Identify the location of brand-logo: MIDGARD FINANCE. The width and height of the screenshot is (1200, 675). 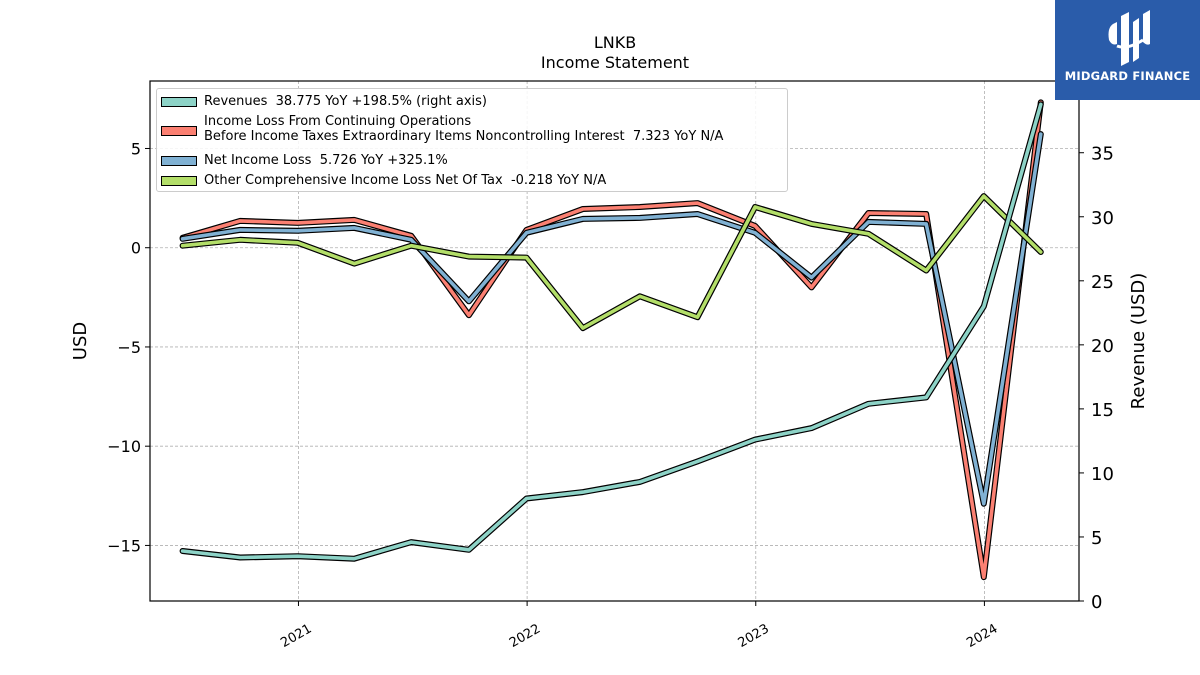
(1127, 50).